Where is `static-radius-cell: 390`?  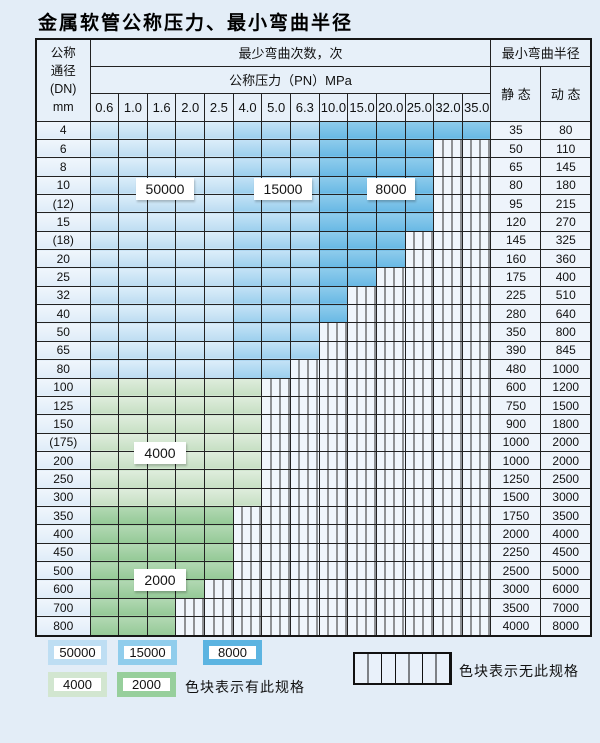
static-radius-cell: 390 is located at coordinates (516, 350).